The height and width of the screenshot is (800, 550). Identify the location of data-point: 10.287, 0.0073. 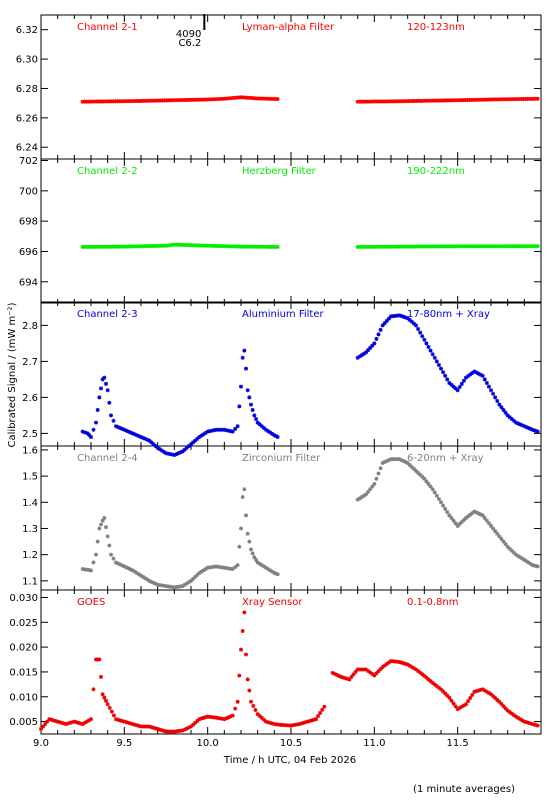
(255, 710).